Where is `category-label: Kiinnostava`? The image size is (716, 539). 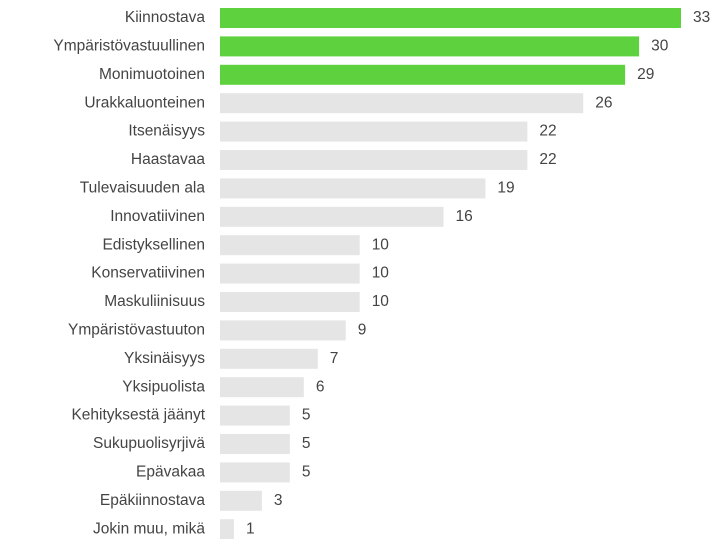
category-label: Kiinnostava is located at coordinates (165, 17).